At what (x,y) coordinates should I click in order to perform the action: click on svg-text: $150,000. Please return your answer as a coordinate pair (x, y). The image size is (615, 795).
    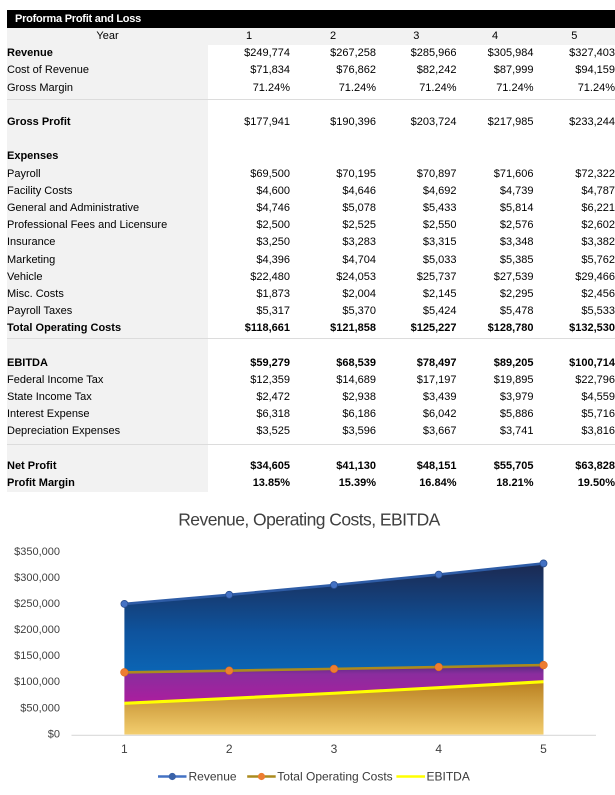
    Looking at the image, I should click on (37, 656).